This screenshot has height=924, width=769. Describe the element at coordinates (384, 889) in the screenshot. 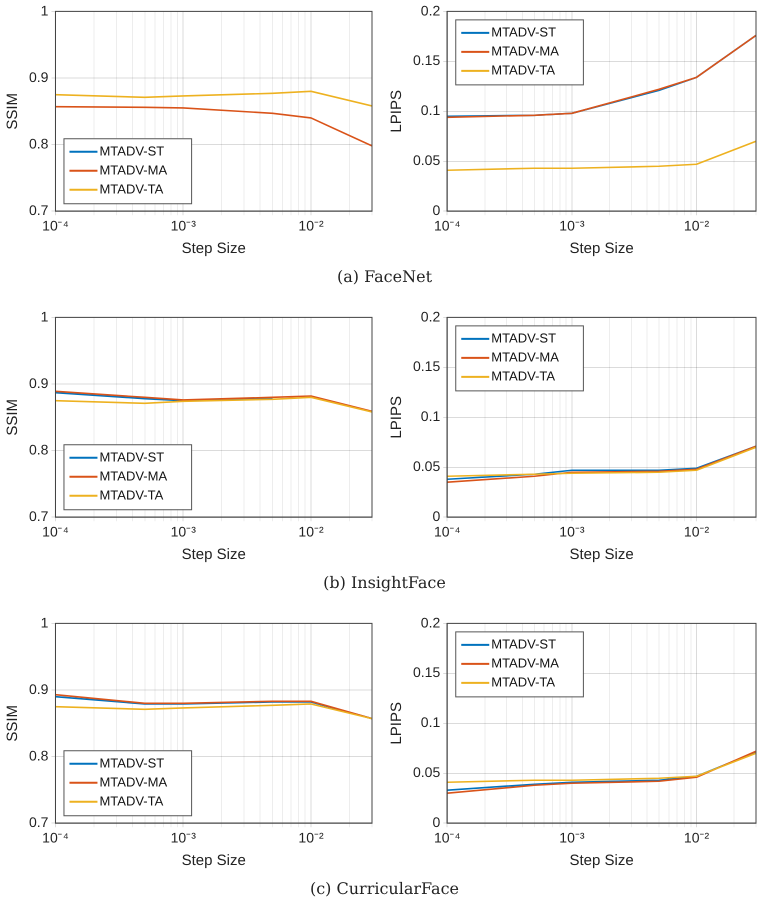

I see `text: (c) CurricularFace` at that location.